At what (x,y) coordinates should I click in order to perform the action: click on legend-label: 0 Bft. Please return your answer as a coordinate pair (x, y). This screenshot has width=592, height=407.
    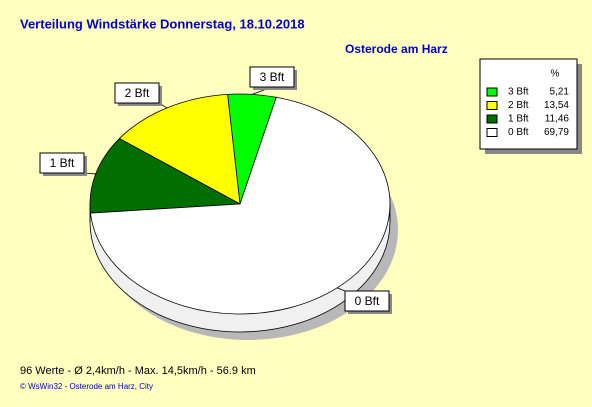
    Looking at the image, I should click on (518, 132).